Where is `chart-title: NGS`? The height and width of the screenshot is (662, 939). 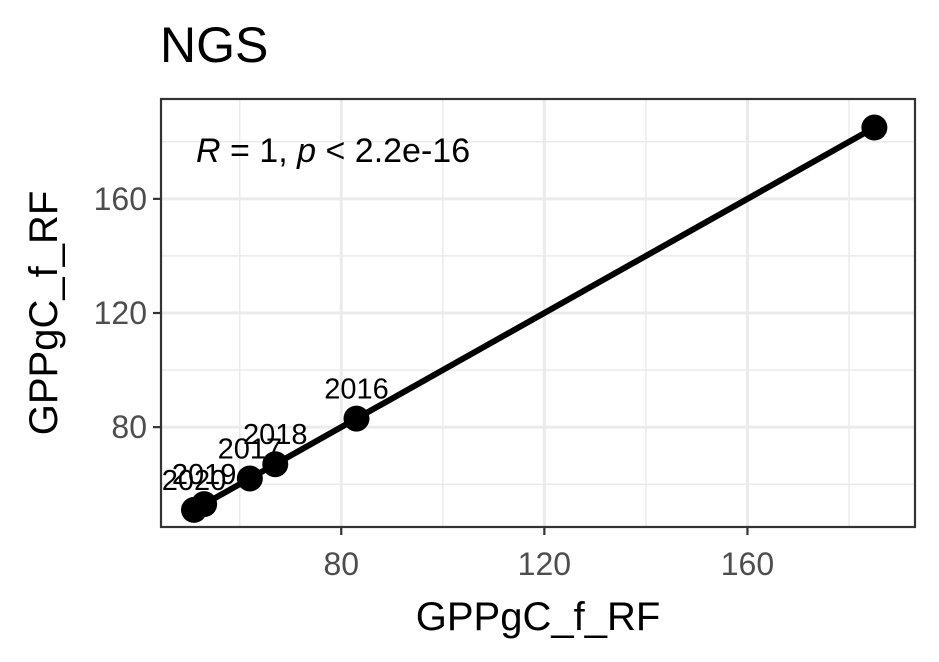
chart-title: NGS is located at coordinates (214, 45).